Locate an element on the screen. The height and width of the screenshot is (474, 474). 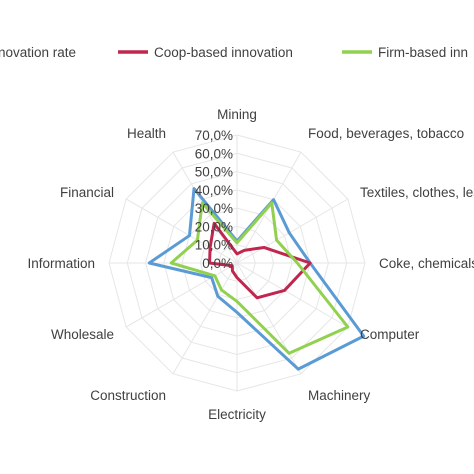
category-label-food-beverages-tobacco: Food, beverages, tobacco is located at coordinates (386, 133).